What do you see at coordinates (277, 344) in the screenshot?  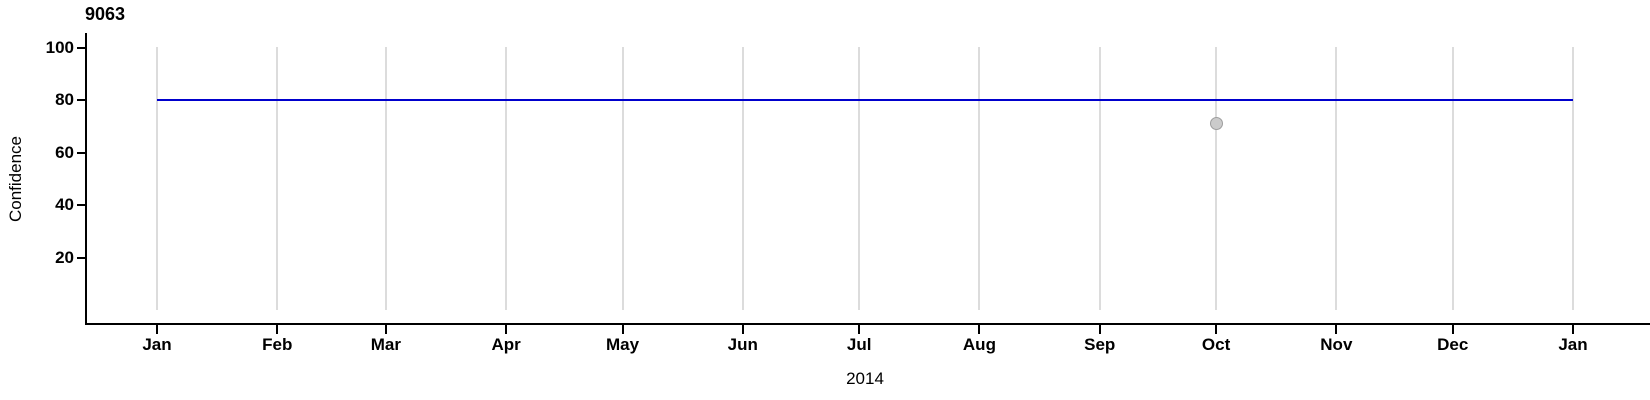 I see `x-tick-label: Feb` at bounding box center [277, 344].